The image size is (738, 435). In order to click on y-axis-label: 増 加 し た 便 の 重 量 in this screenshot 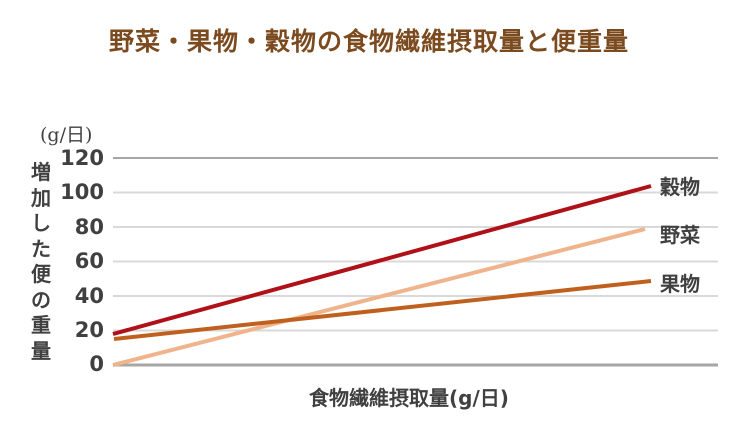, I will do `click(41, 261)`.